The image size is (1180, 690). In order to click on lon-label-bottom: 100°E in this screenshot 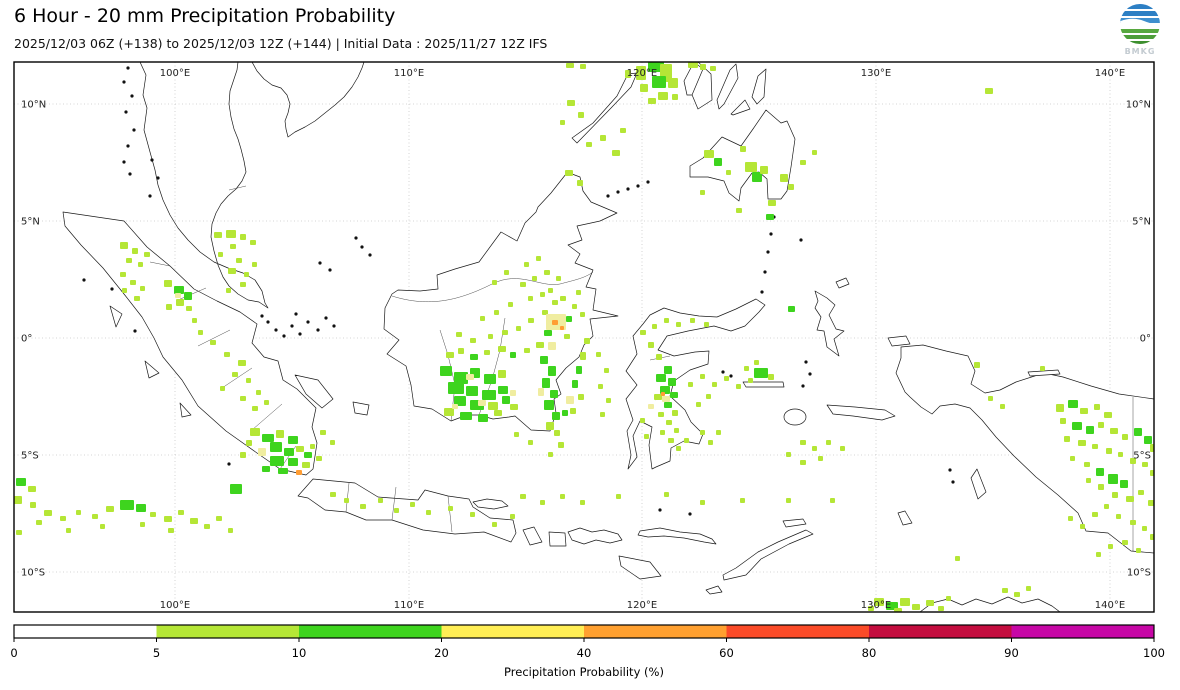, I will do `click(175, 605)`.